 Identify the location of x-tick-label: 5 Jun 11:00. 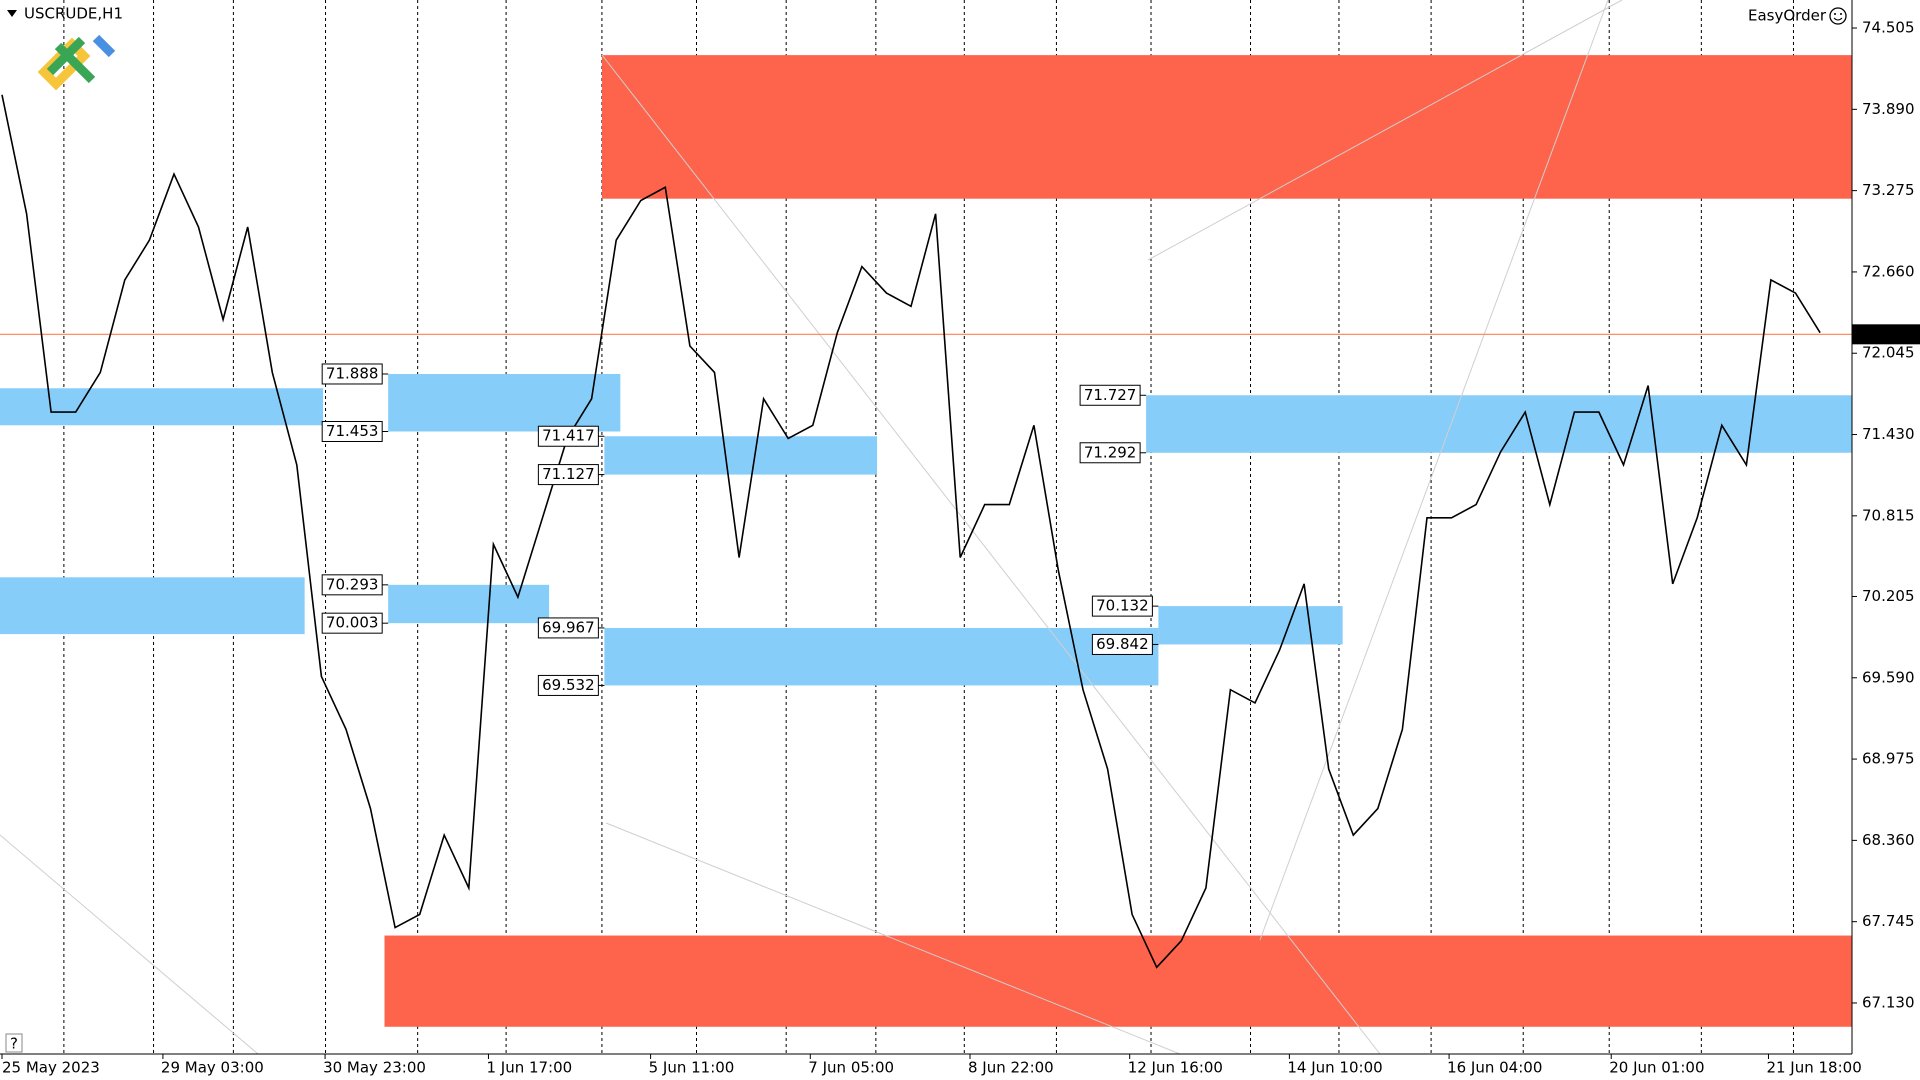
(692, 1068).